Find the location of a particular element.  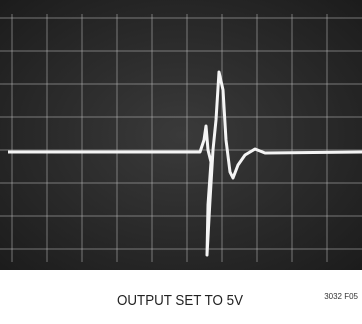

figure-id: 3032 F05 is located at coordinates (341, 296).